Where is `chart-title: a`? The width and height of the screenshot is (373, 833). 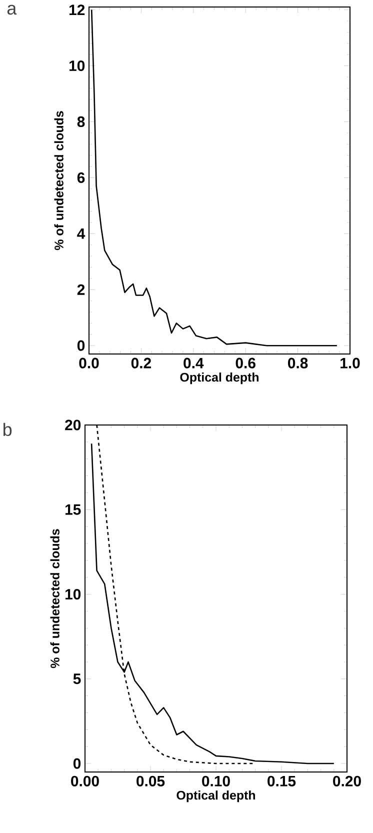
chart-title: a is located at coordinates (12, 9).